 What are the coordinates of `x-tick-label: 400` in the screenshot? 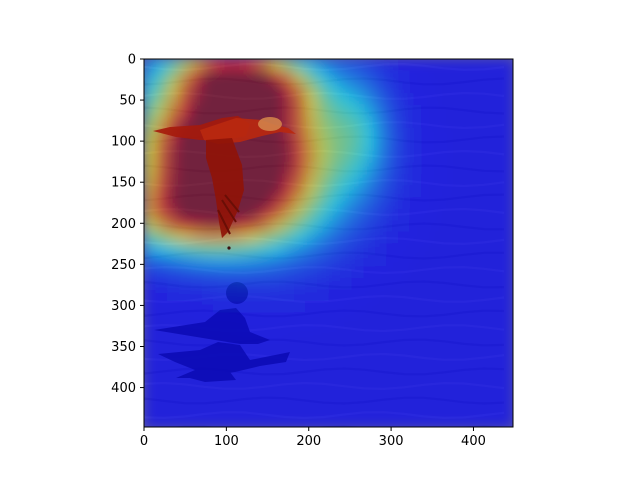 It's located at (473, 441).